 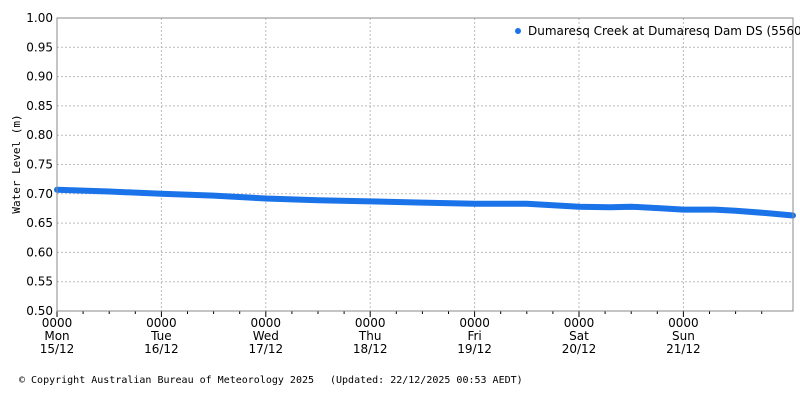 I want to click on y-tick-label: 0.95, so click(x=39, y=47).